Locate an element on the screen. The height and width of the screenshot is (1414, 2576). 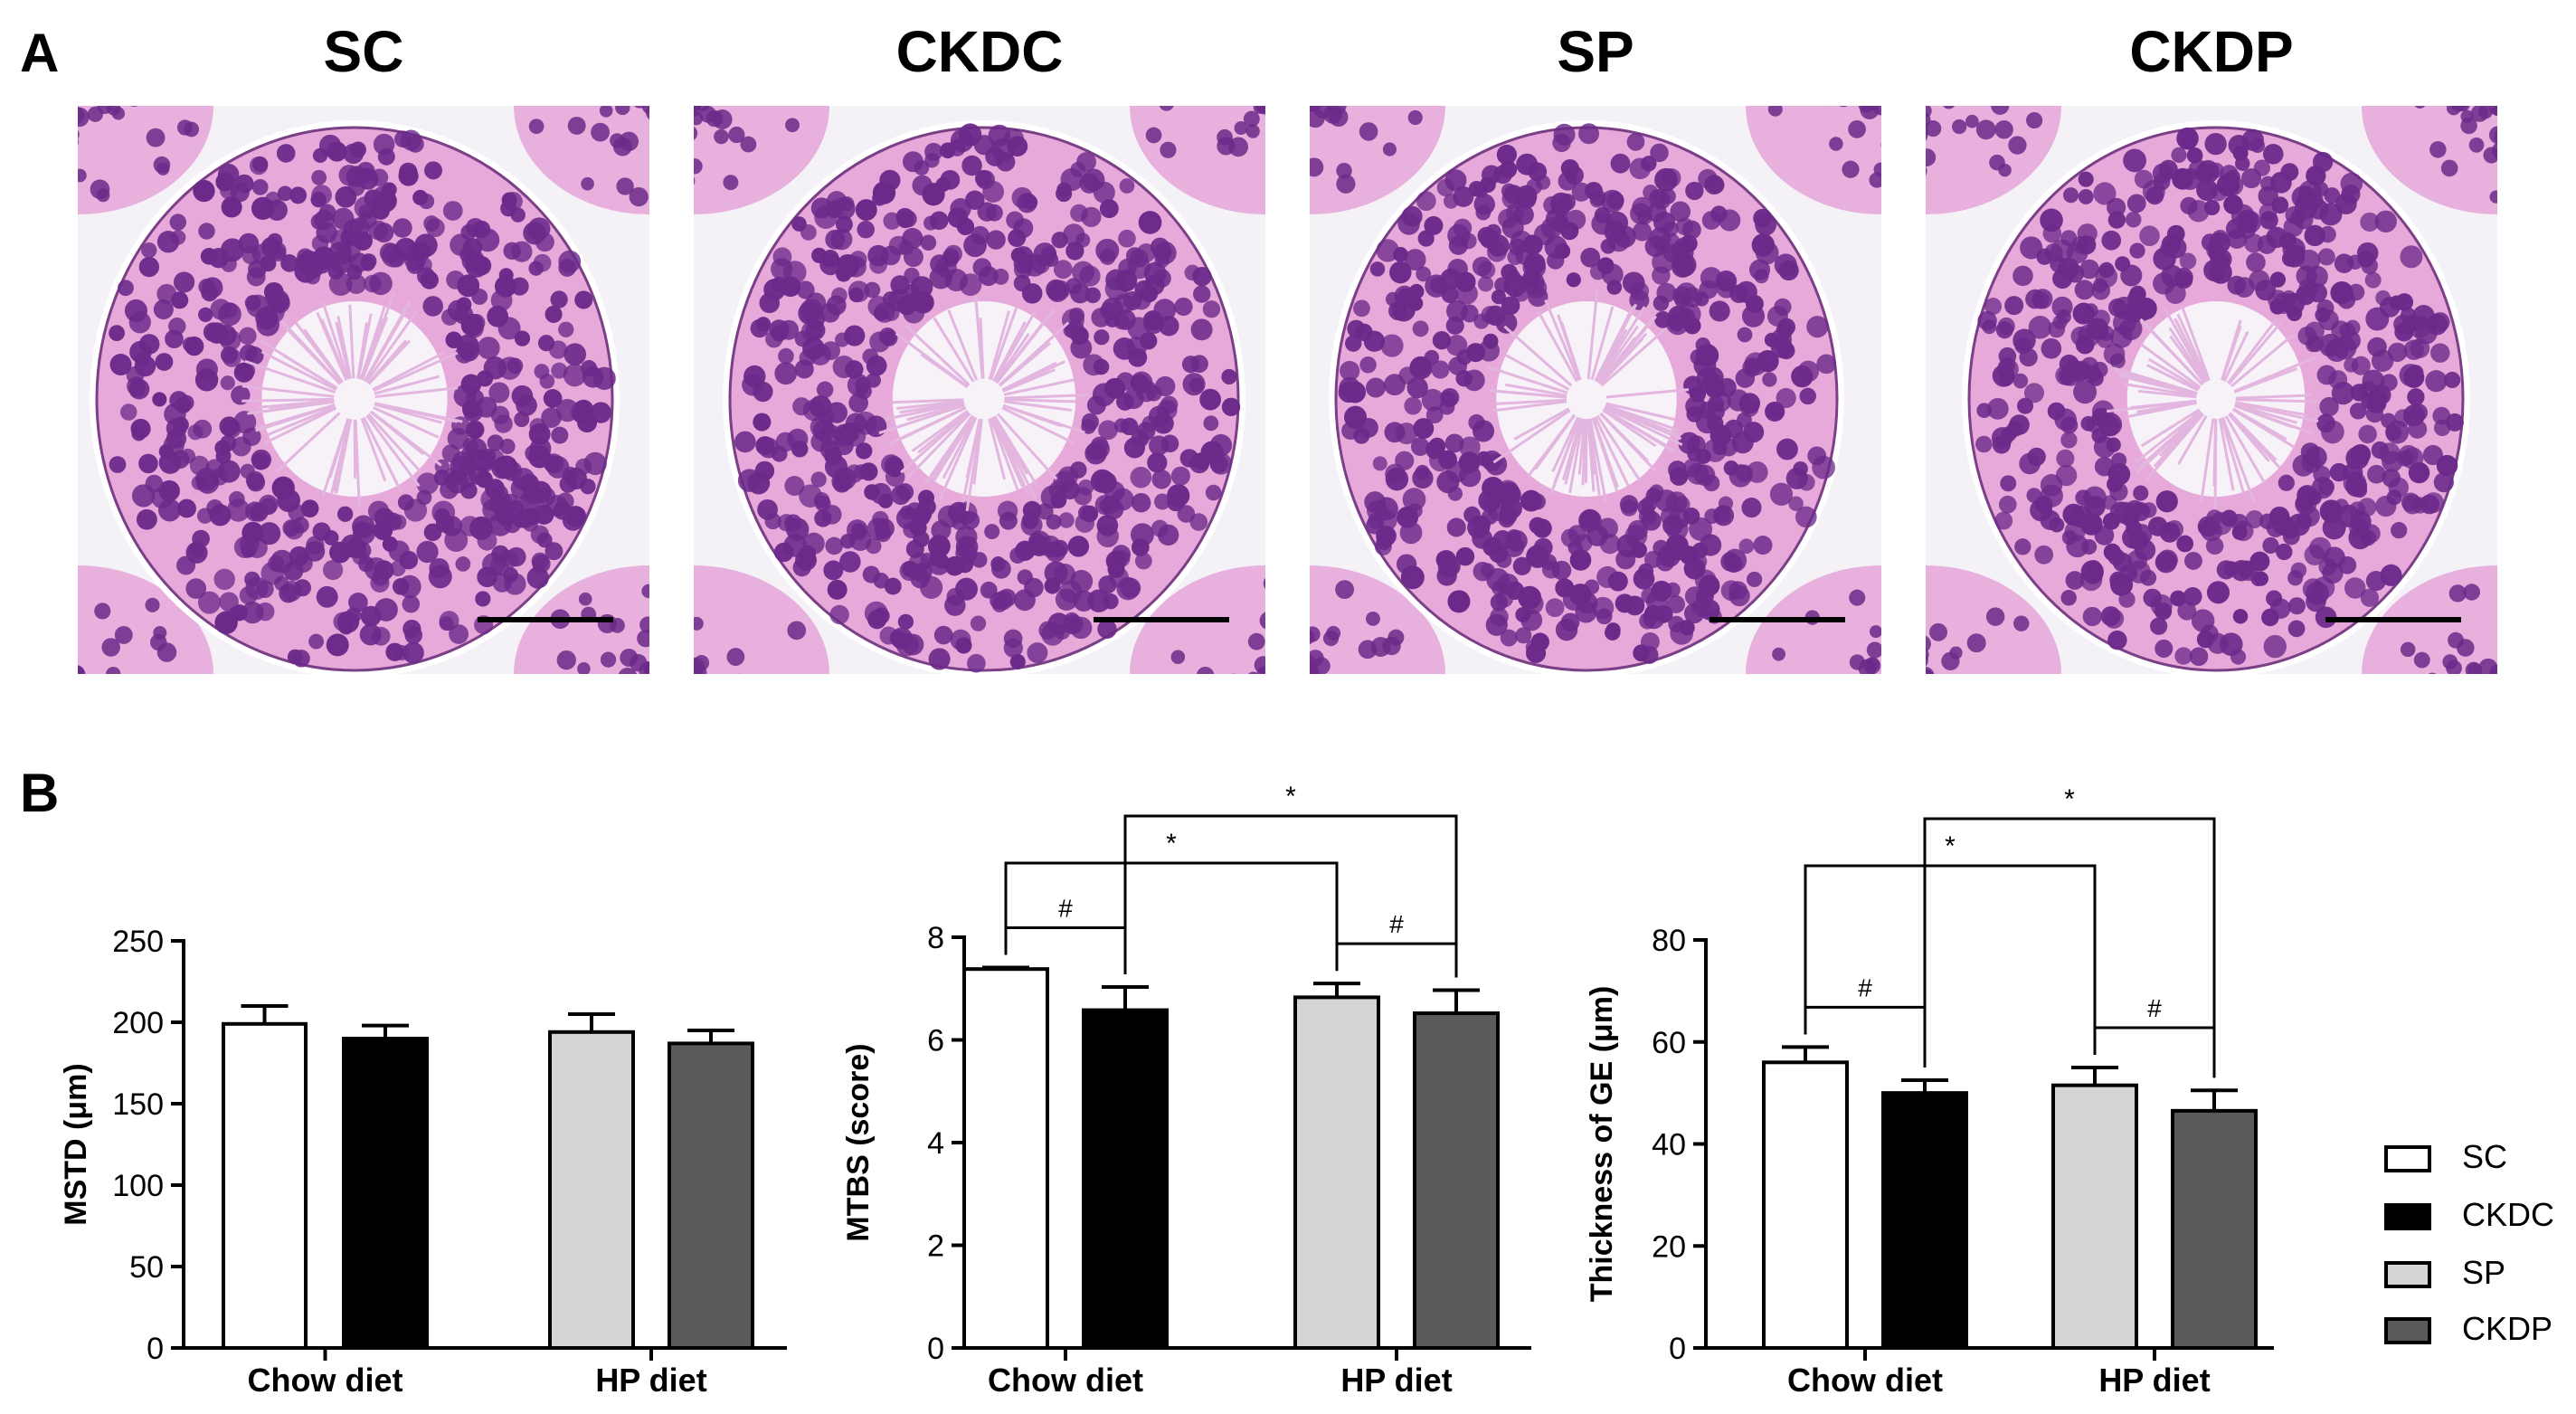
micrograph-title-ckdc: CKDC is located at coordinates (979, 52).